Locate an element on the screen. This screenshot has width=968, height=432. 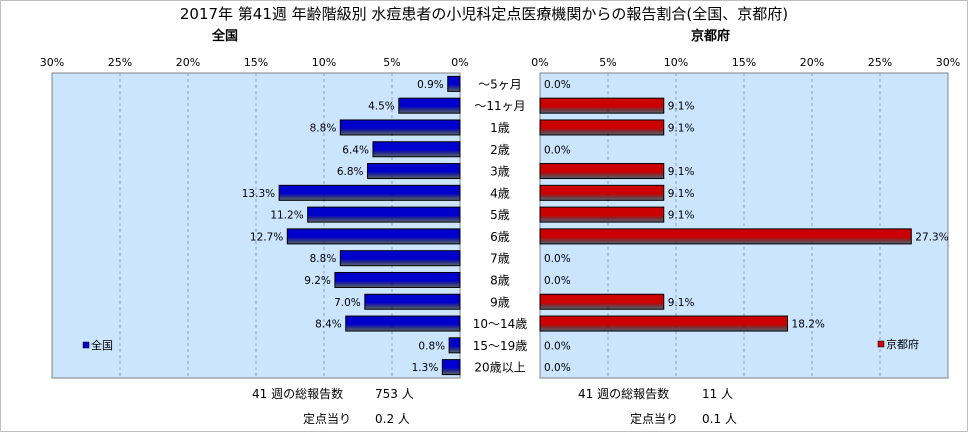
category-label: 9歳 is located at coordinates (500, 302).